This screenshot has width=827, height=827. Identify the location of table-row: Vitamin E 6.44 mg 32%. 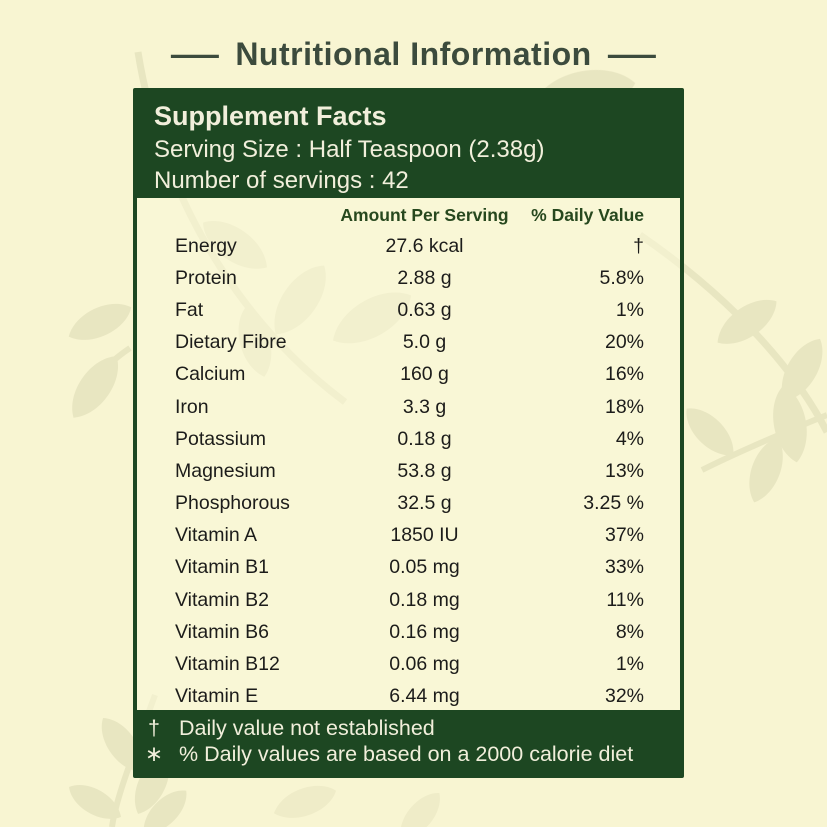
(408, 695).